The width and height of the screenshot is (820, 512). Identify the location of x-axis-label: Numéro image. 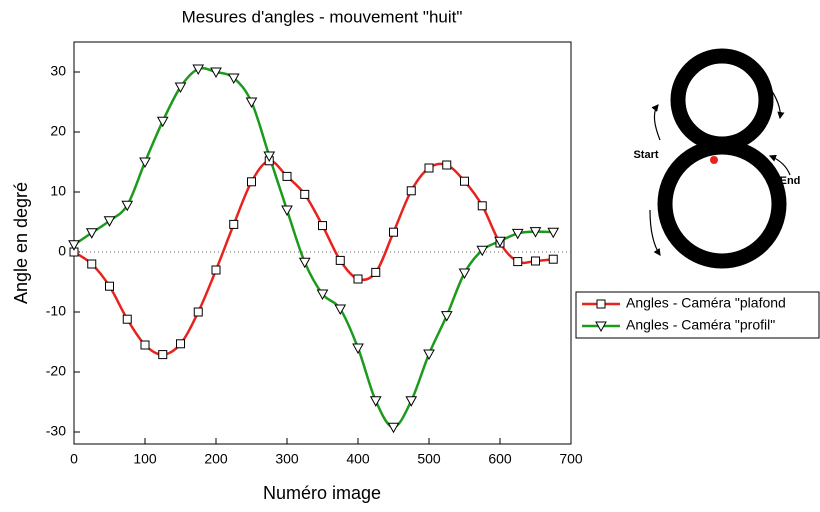
(322, 493).